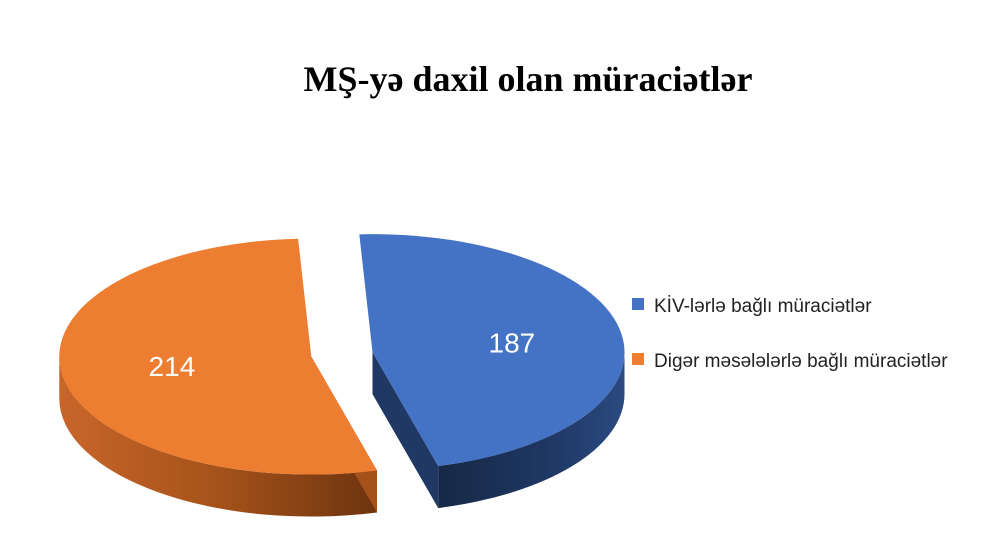 This screenshot has width=1000, height=553. I want to click on pie-slice-kiv, so click(492, 350).